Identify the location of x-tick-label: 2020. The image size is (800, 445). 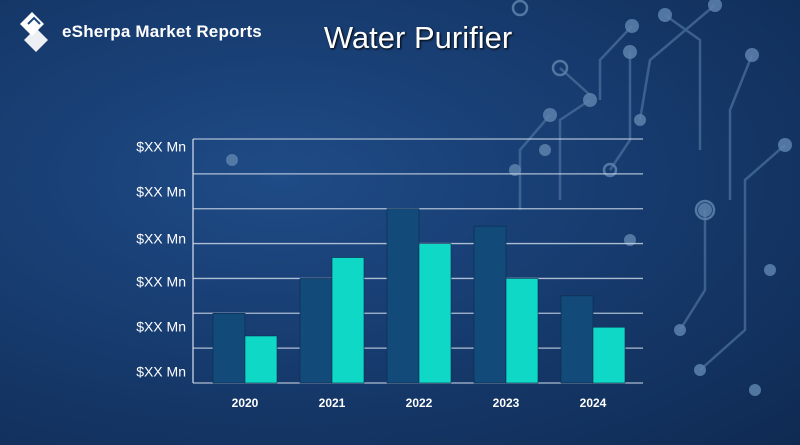
(245, 403).